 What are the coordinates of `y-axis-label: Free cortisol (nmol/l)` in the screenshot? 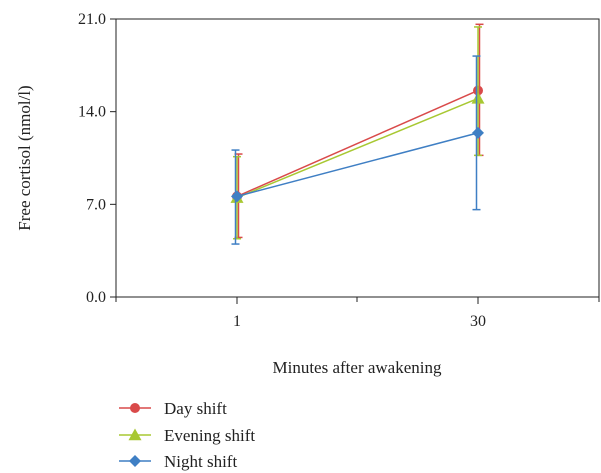 It's located at (24, 157).